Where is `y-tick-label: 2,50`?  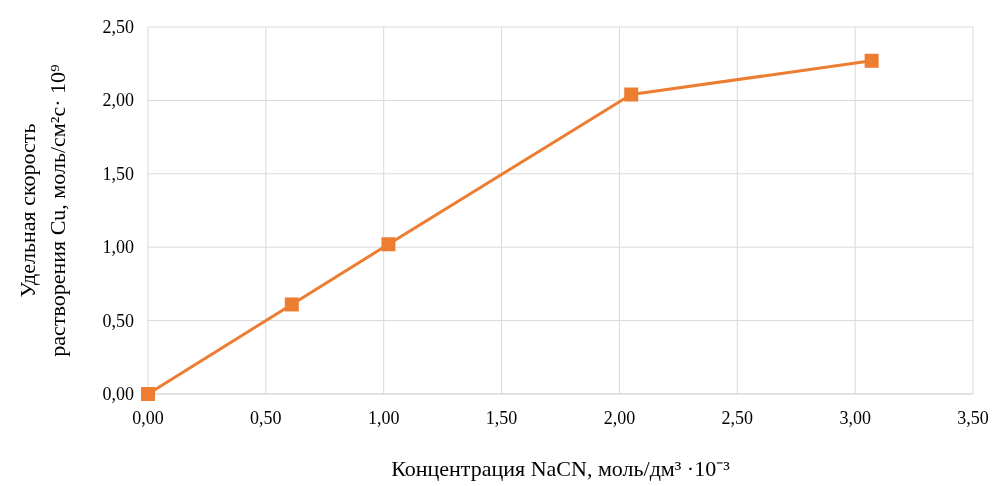 y-tick-label: 2,50 is located at coordinates (118, 27).